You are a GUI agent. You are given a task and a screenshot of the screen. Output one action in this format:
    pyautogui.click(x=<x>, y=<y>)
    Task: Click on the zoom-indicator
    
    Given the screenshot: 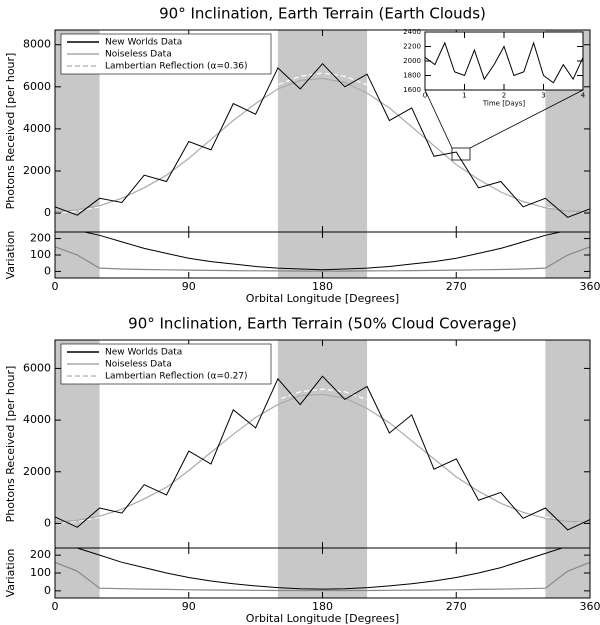 What is the action you would take?
    pyautogui.click(x=504, y=125)
    